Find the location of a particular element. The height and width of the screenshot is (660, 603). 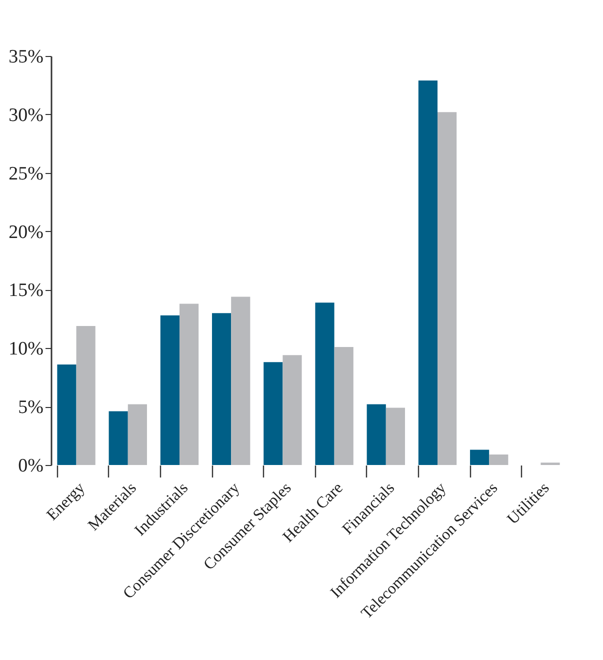

y-tick-label: 10% is located at coordinates (26, 349).